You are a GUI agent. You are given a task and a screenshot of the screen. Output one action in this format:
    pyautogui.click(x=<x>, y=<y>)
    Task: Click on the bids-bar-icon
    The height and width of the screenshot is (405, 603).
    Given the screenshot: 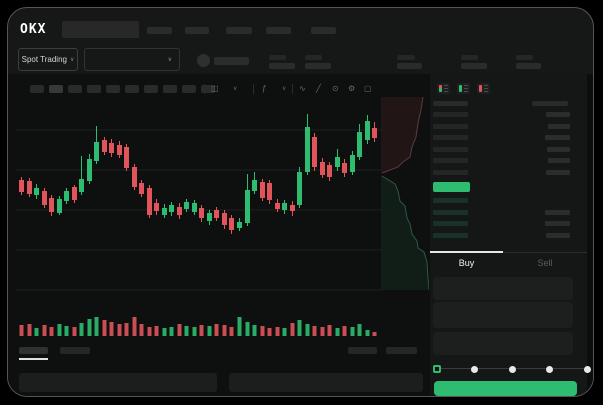 What is the action you would take?
    pyautogui.click(x=460, y=88)
    